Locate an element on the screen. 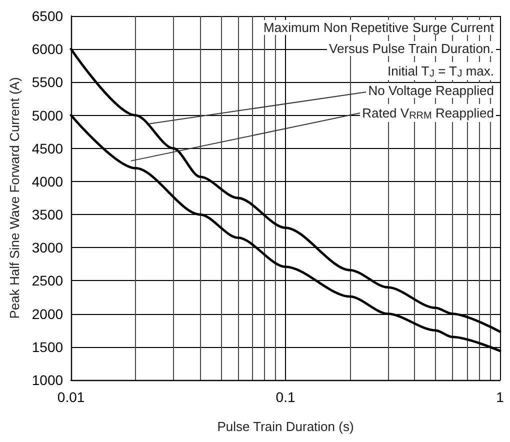 This screenshot has height=442, width=510. y-tick-label: 3000 is located at coordinates (48, 248).